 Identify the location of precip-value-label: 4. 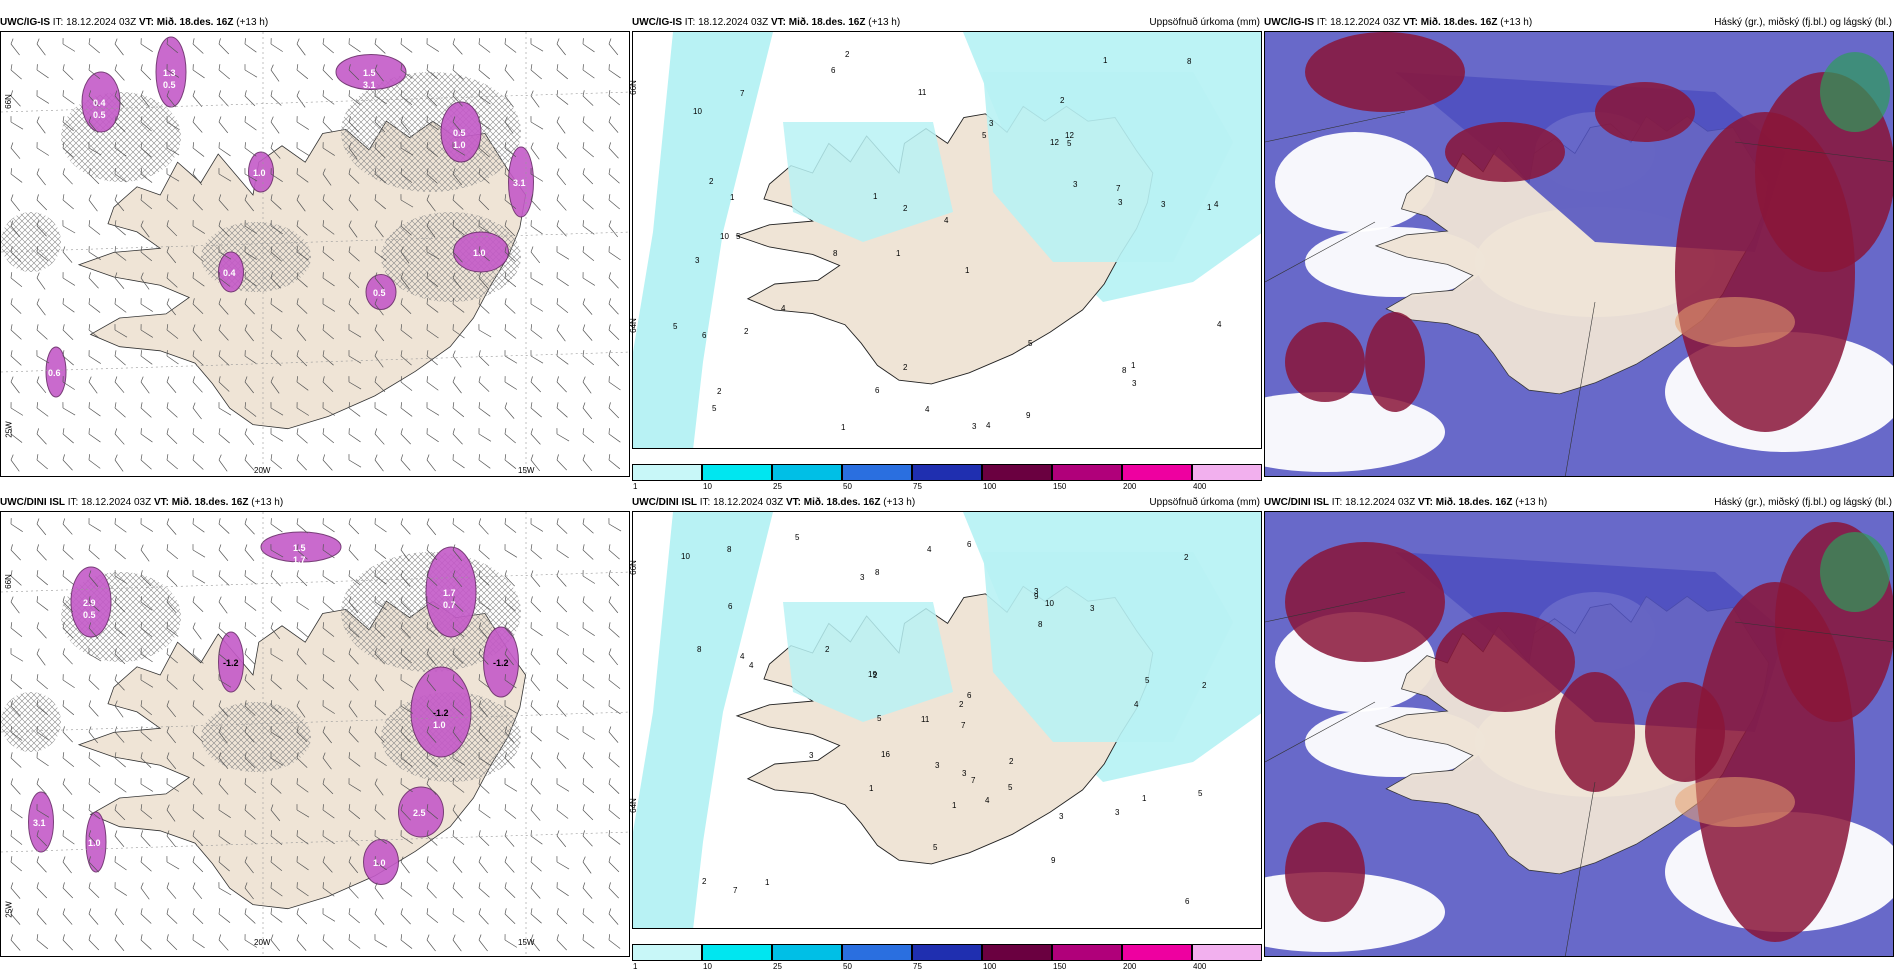
(751, 665).